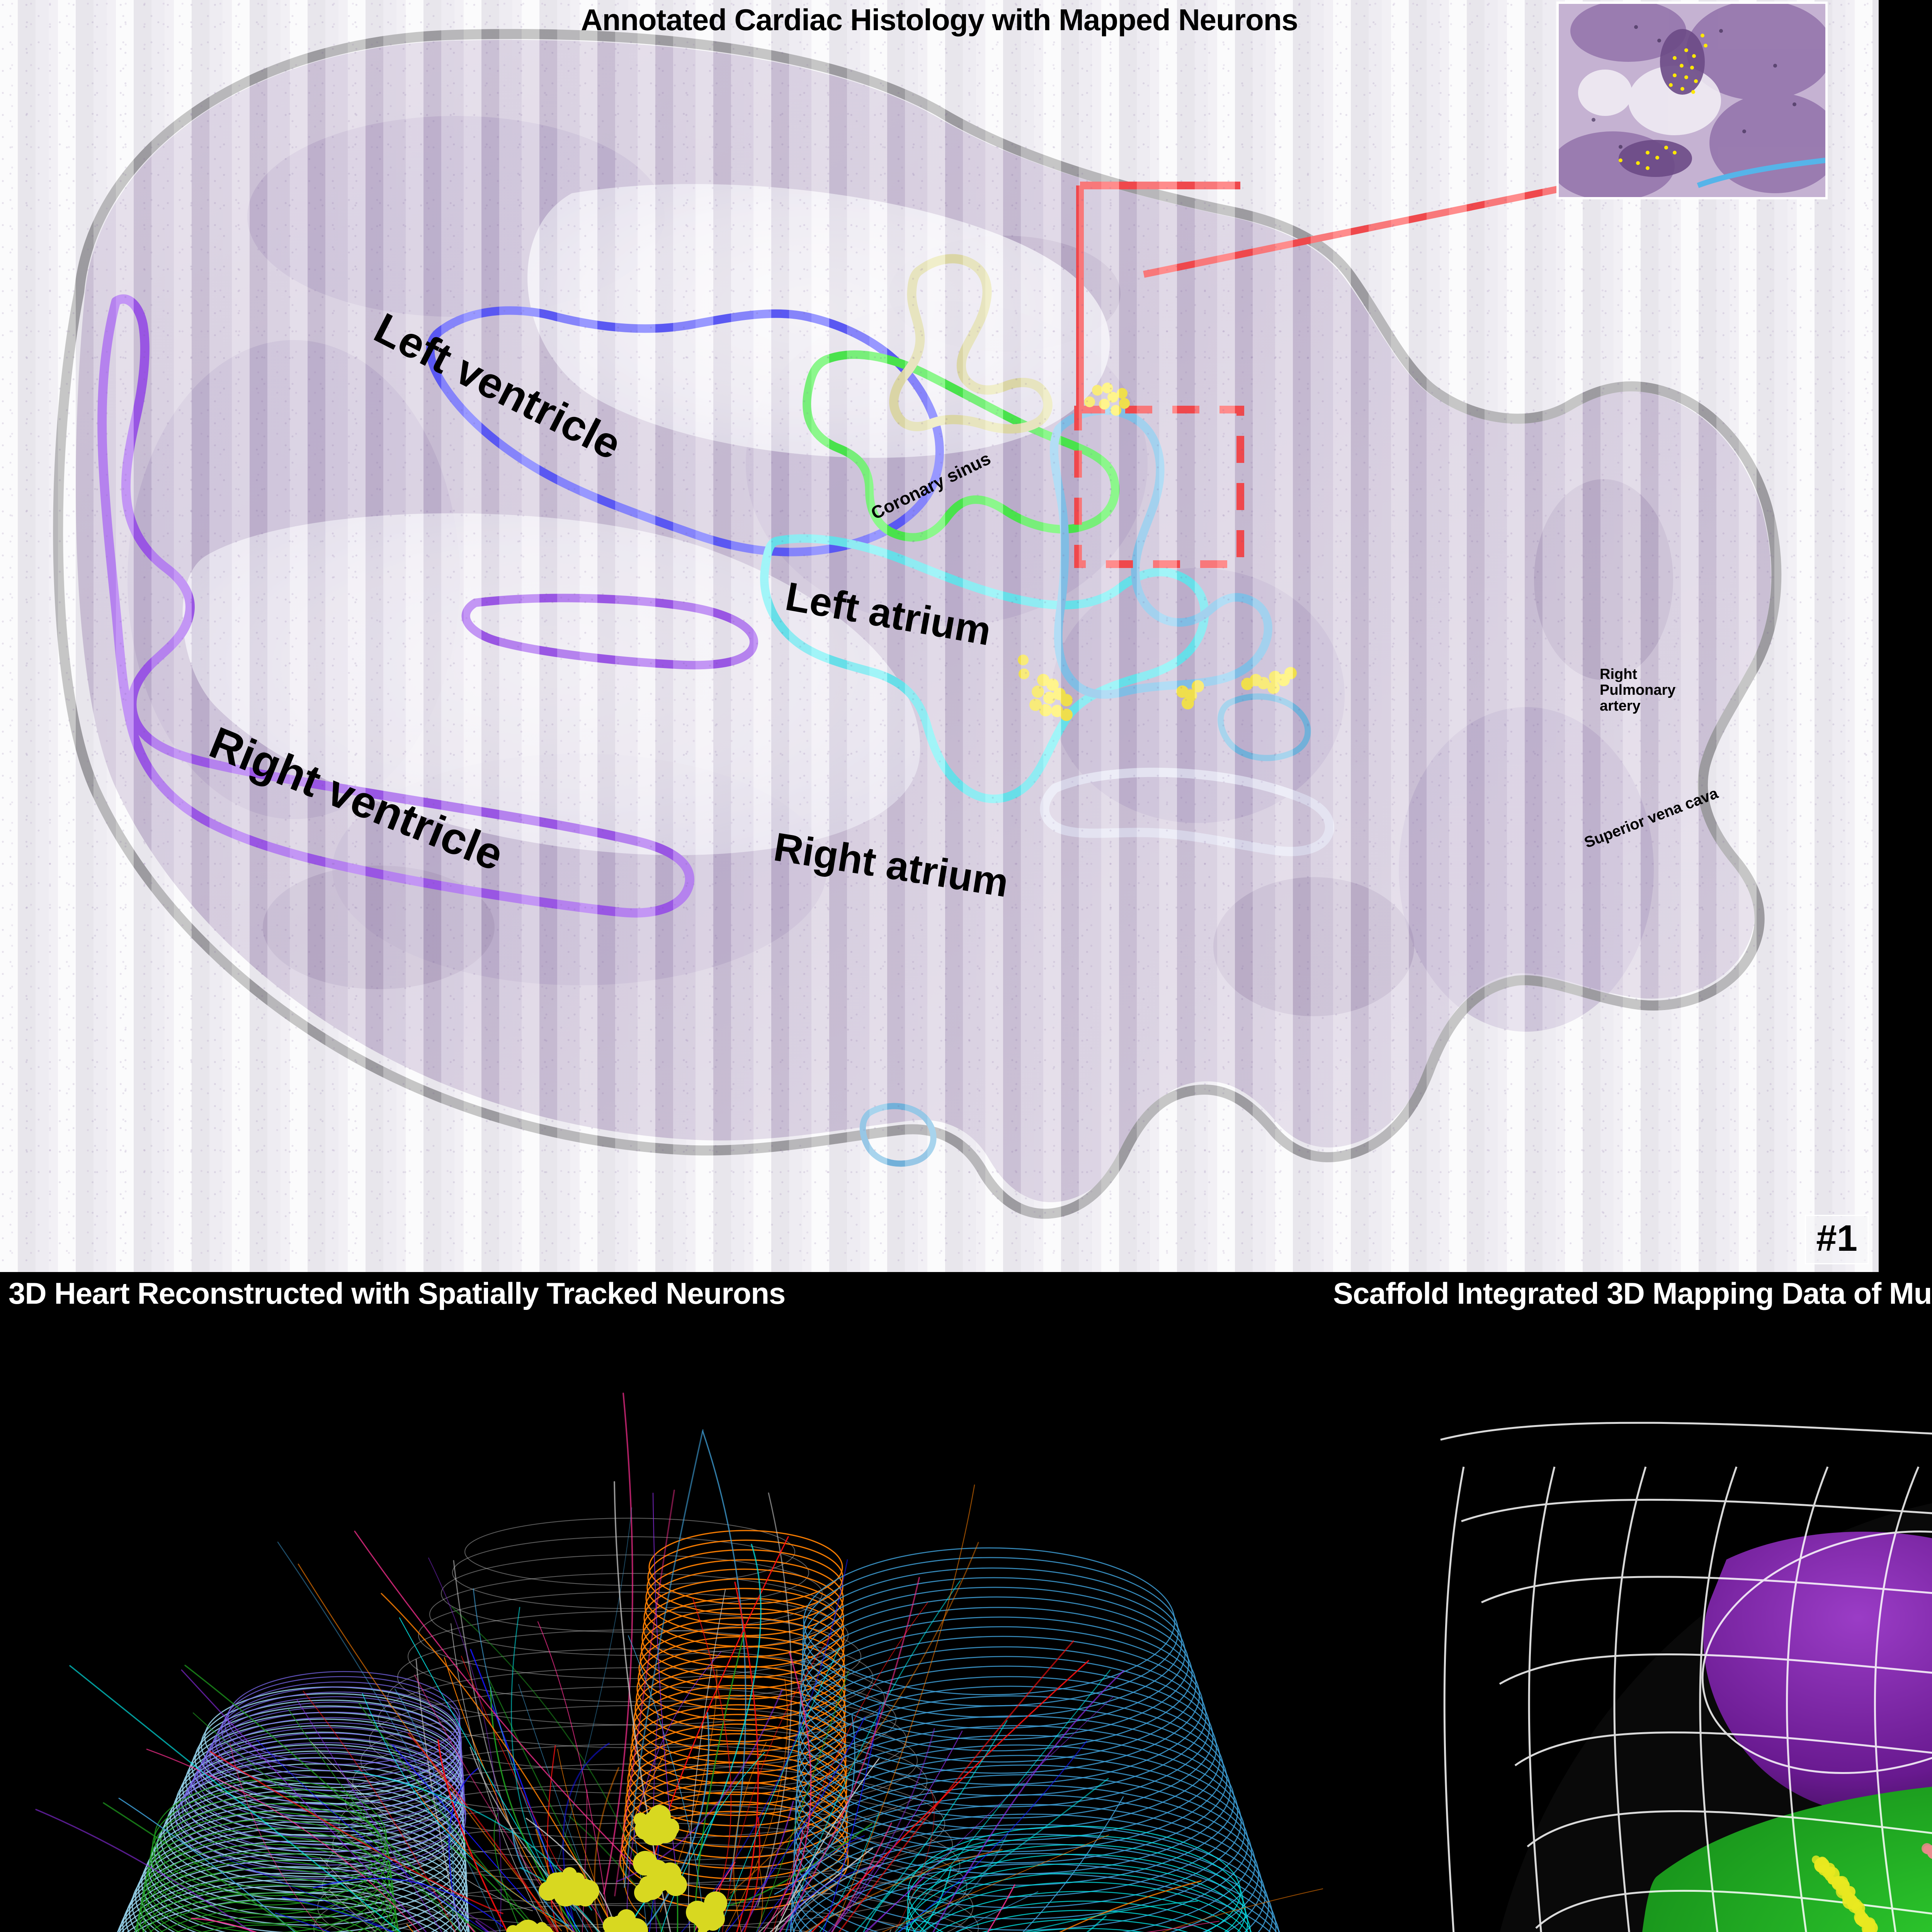  What do you see at coordinates (1638, 690) in the screenshot?
I see `annotation-right-pulmonary-artery: Right Pulmonary artery` at bounding box center [1638, 690].